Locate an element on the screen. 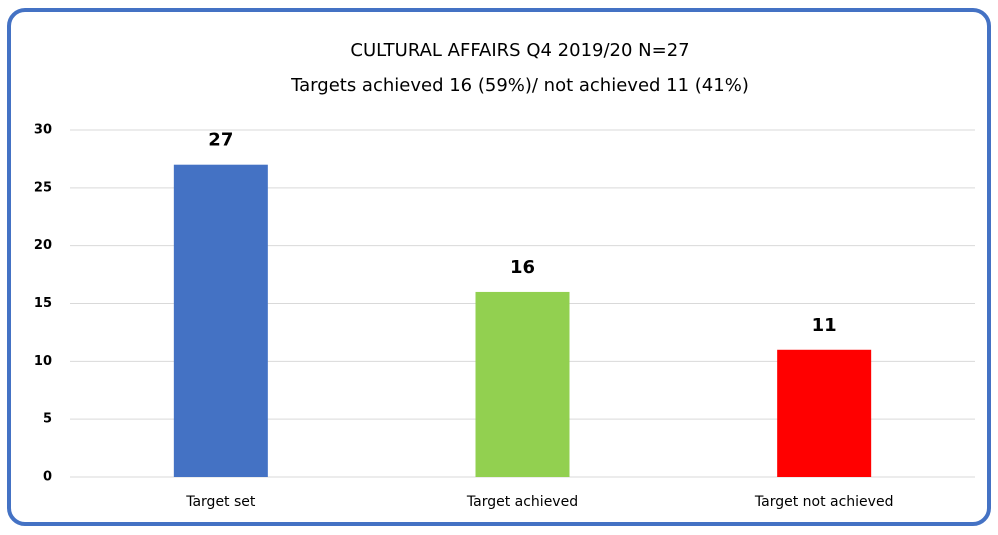 This screenshot has width=998, height=535. y-tick-label: 15 is located at coordinates (43, 303).